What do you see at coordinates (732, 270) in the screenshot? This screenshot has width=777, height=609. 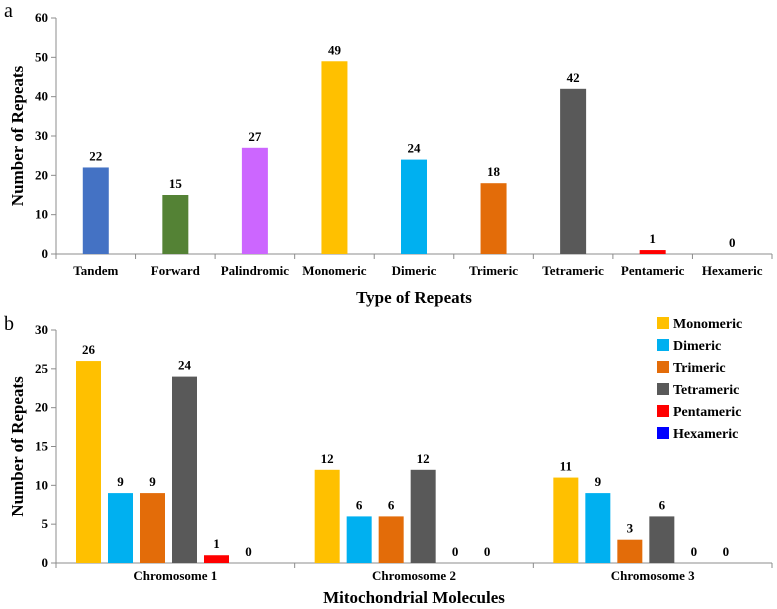 I see `x-tick-label: Hexameric` at bounding box center [732, 270].